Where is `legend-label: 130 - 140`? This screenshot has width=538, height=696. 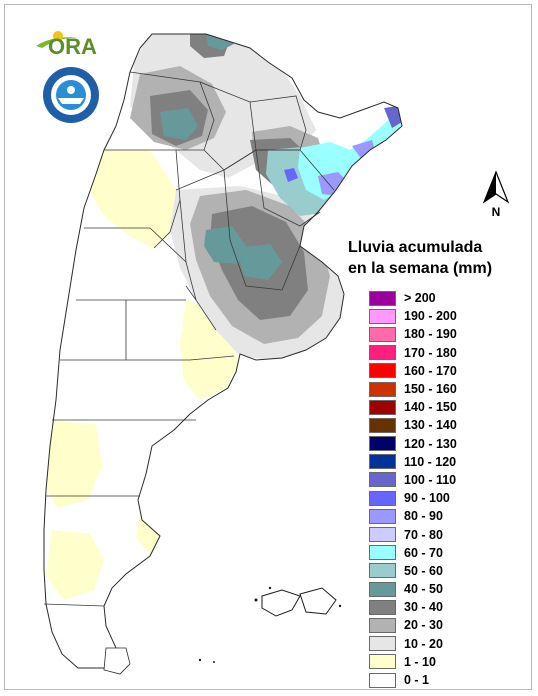
legend-label: 130 - 140 is located at coordinates (430, 425).